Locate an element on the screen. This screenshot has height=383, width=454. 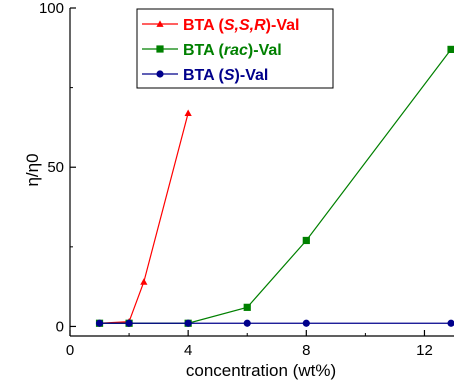
y-axis-label: η/η0 is located at coordinates (32, 169).